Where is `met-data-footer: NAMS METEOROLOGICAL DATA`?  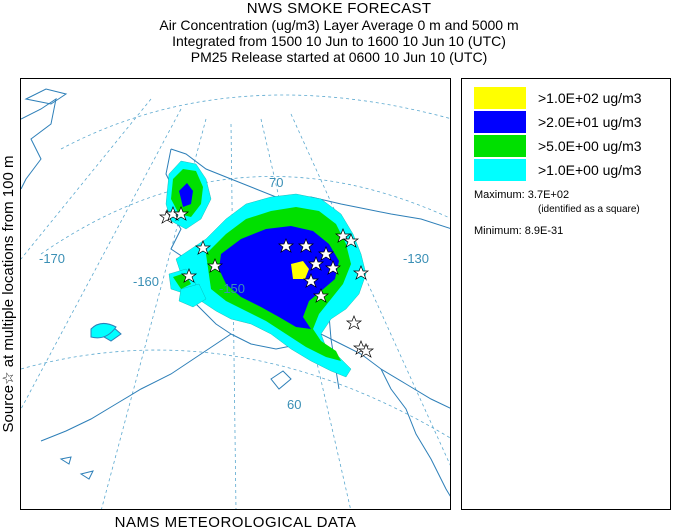
met-data-footer: NAMS METEOROLOGICAL DATA is located at coordinates (235, 522).